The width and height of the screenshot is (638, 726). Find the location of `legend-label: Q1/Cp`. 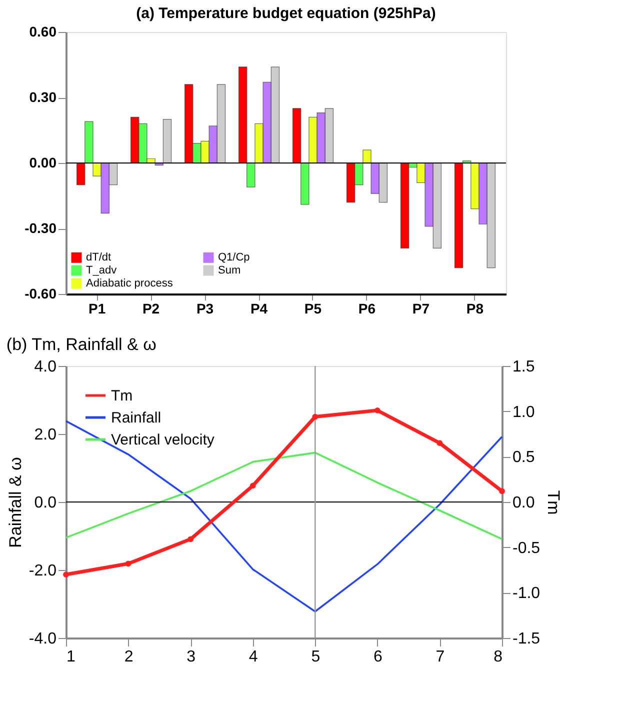

legend-label: Q1/Cp is located at coordinates (234, 258).